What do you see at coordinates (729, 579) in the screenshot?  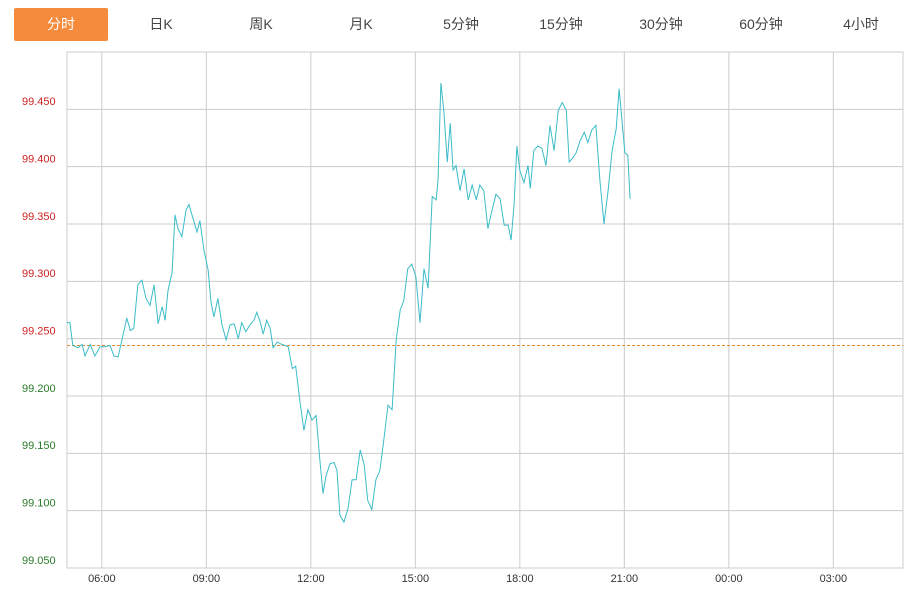 I see `x-tick-label: 00:00` at bounding box center [729, 579].